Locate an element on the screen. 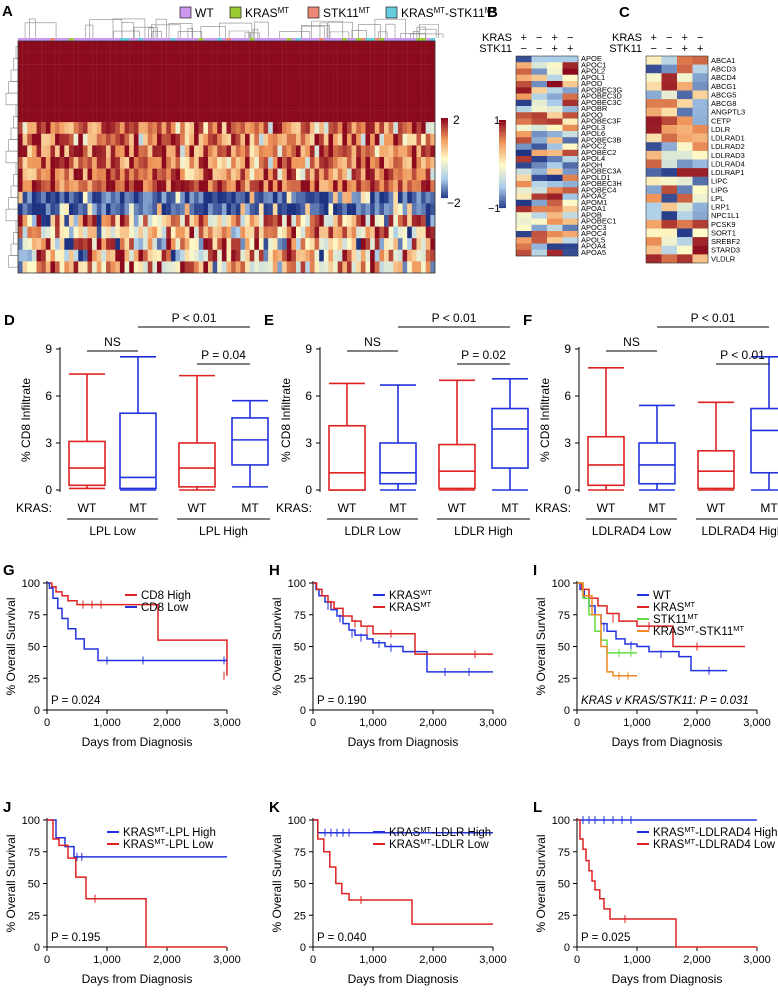 The image size is (778, 1008). group-label: LPL High is located at coordinates (223, 531).